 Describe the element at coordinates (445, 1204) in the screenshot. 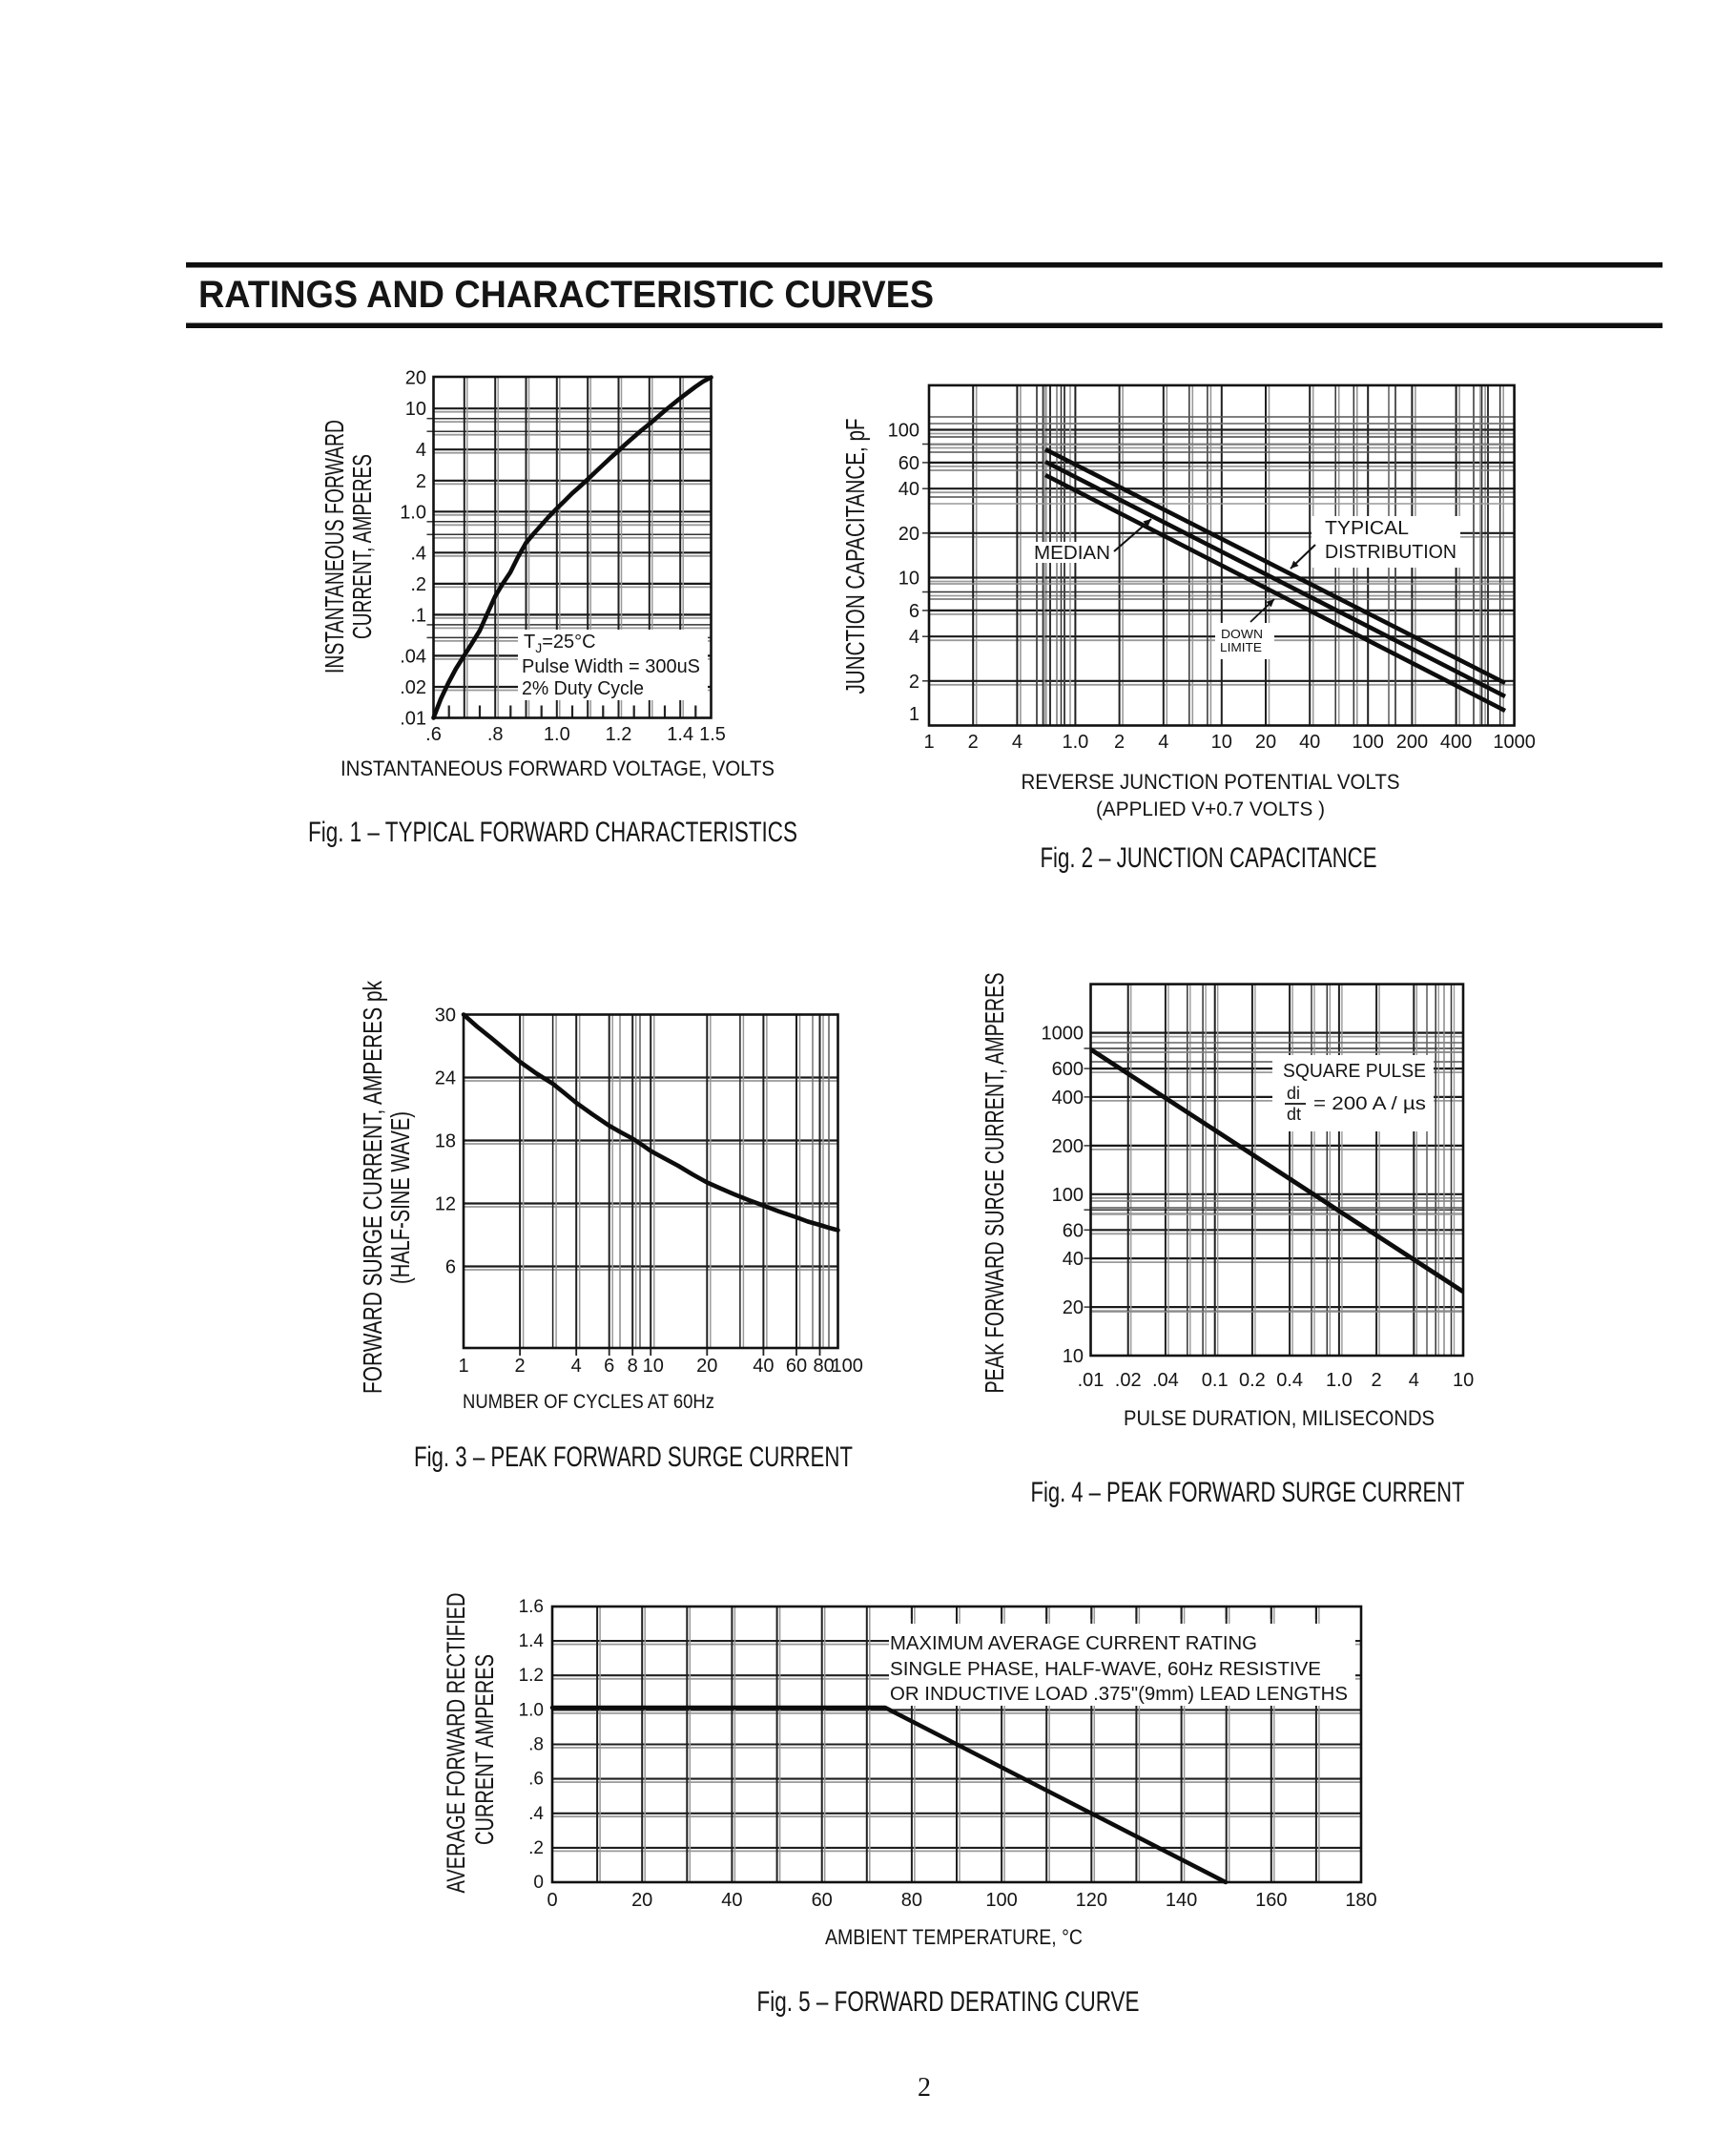

I see `svg-text: 12` at that location.